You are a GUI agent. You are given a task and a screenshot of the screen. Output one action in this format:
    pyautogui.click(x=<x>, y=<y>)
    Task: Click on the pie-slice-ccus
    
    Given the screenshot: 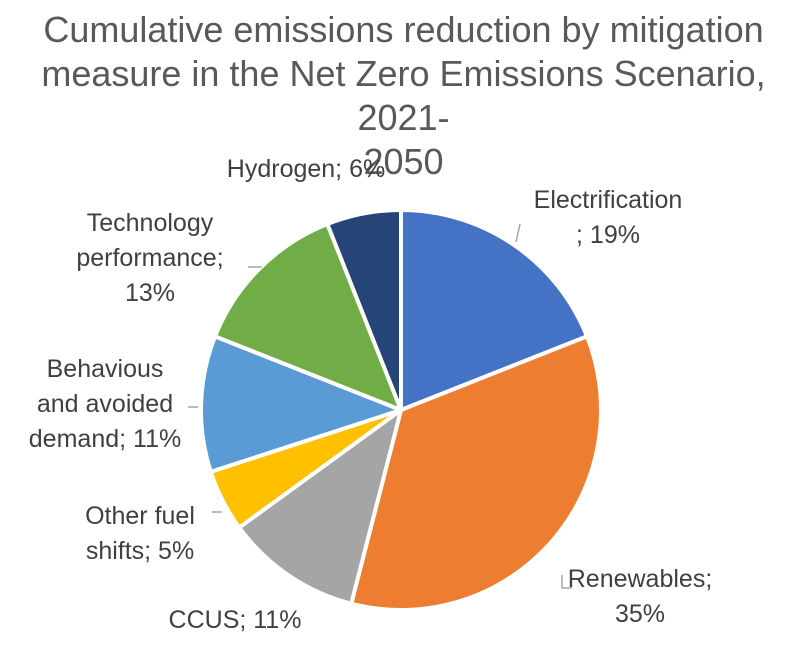 What is the action you would take?
    pyautogui.click(x=320, y=507)
    